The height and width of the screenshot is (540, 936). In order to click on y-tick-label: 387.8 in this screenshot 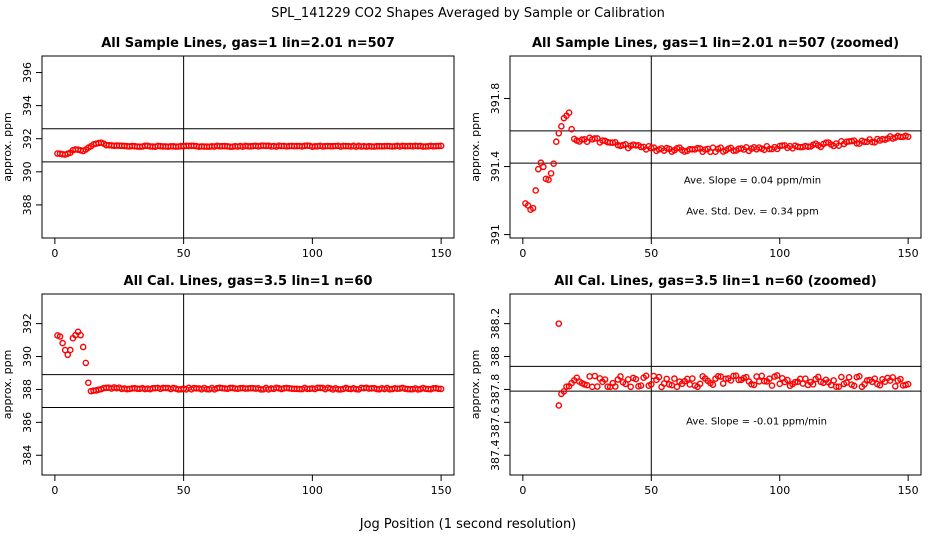, I will do `click(495, 390)`.